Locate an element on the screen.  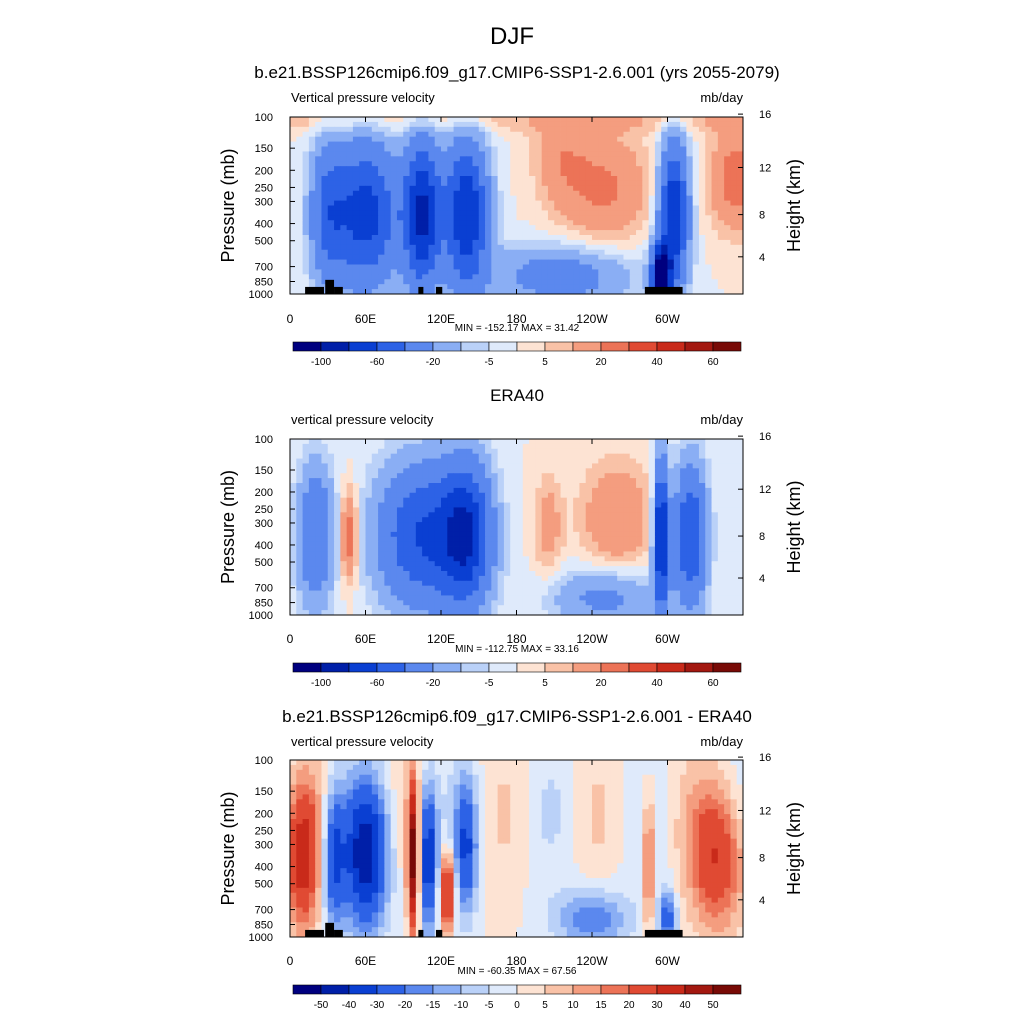
y-tick-label: 150 is located at coordinates (264, 149).